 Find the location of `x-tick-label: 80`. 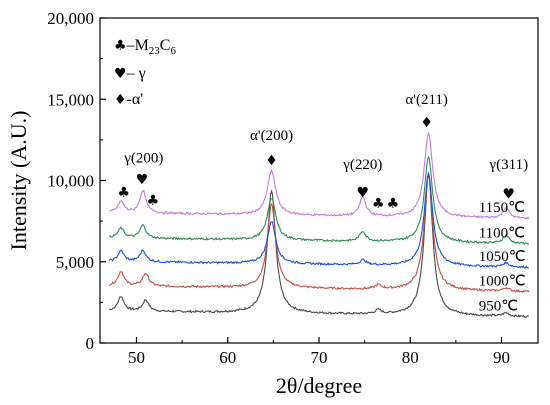

x-tick-label: 80 is located at coordinates (410, 357).